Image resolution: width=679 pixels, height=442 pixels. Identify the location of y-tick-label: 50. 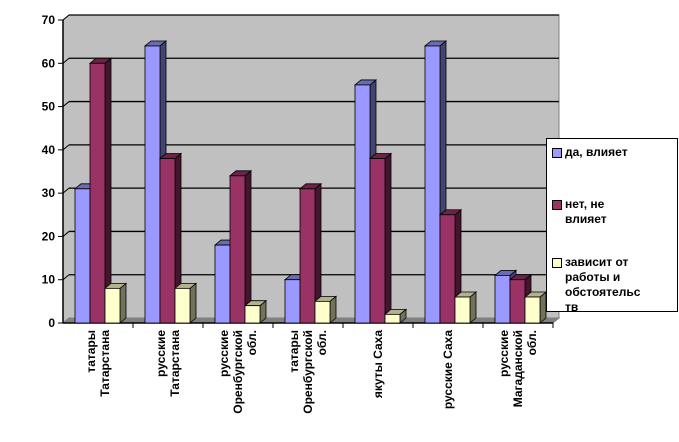
(49, 107).